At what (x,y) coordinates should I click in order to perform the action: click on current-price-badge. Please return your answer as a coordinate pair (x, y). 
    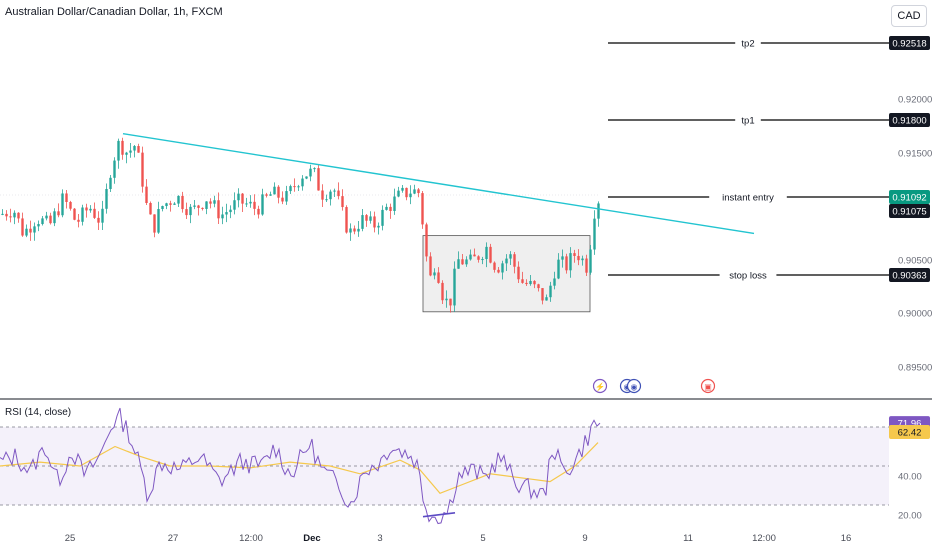
    Looking at the image, I should click on (909, 211).